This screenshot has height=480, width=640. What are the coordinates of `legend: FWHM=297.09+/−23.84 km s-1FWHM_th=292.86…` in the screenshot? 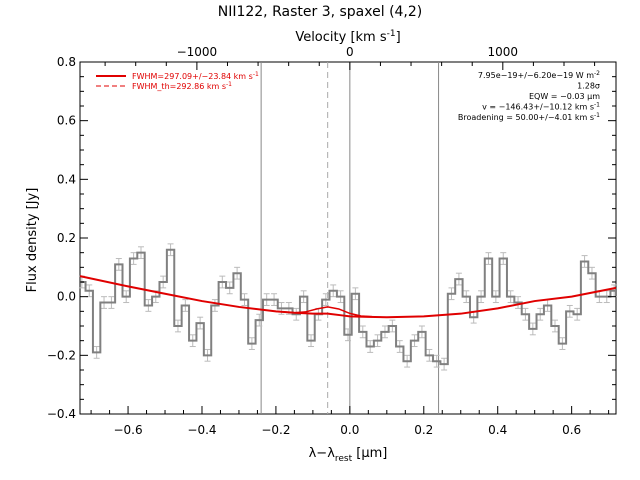 It's located at (177, 81).